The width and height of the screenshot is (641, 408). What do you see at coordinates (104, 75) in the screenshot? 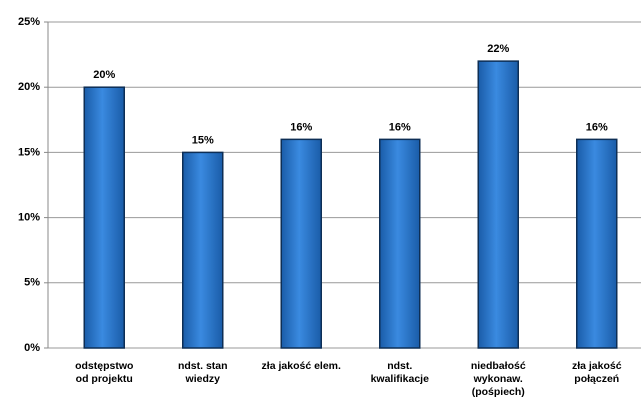
I see `value-label: 20%` at bounding box center [104, 75].